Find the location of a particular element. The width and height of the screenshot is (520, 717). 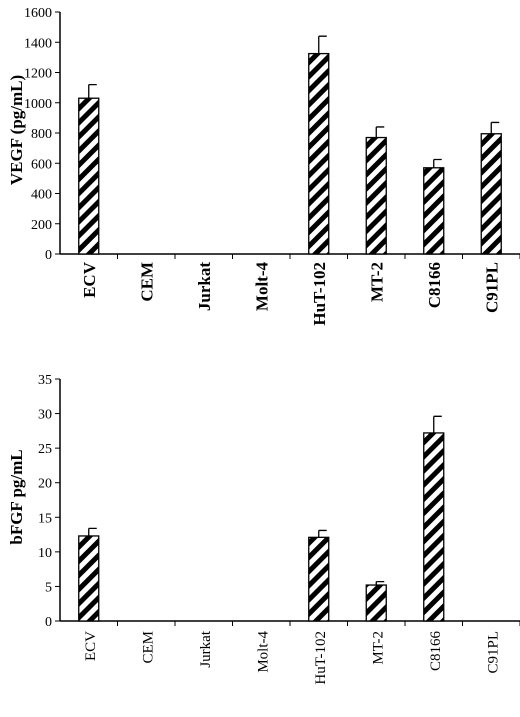

bfgf-y-axis-label: bFGF pg/mL is located at coordinates (16, 496).